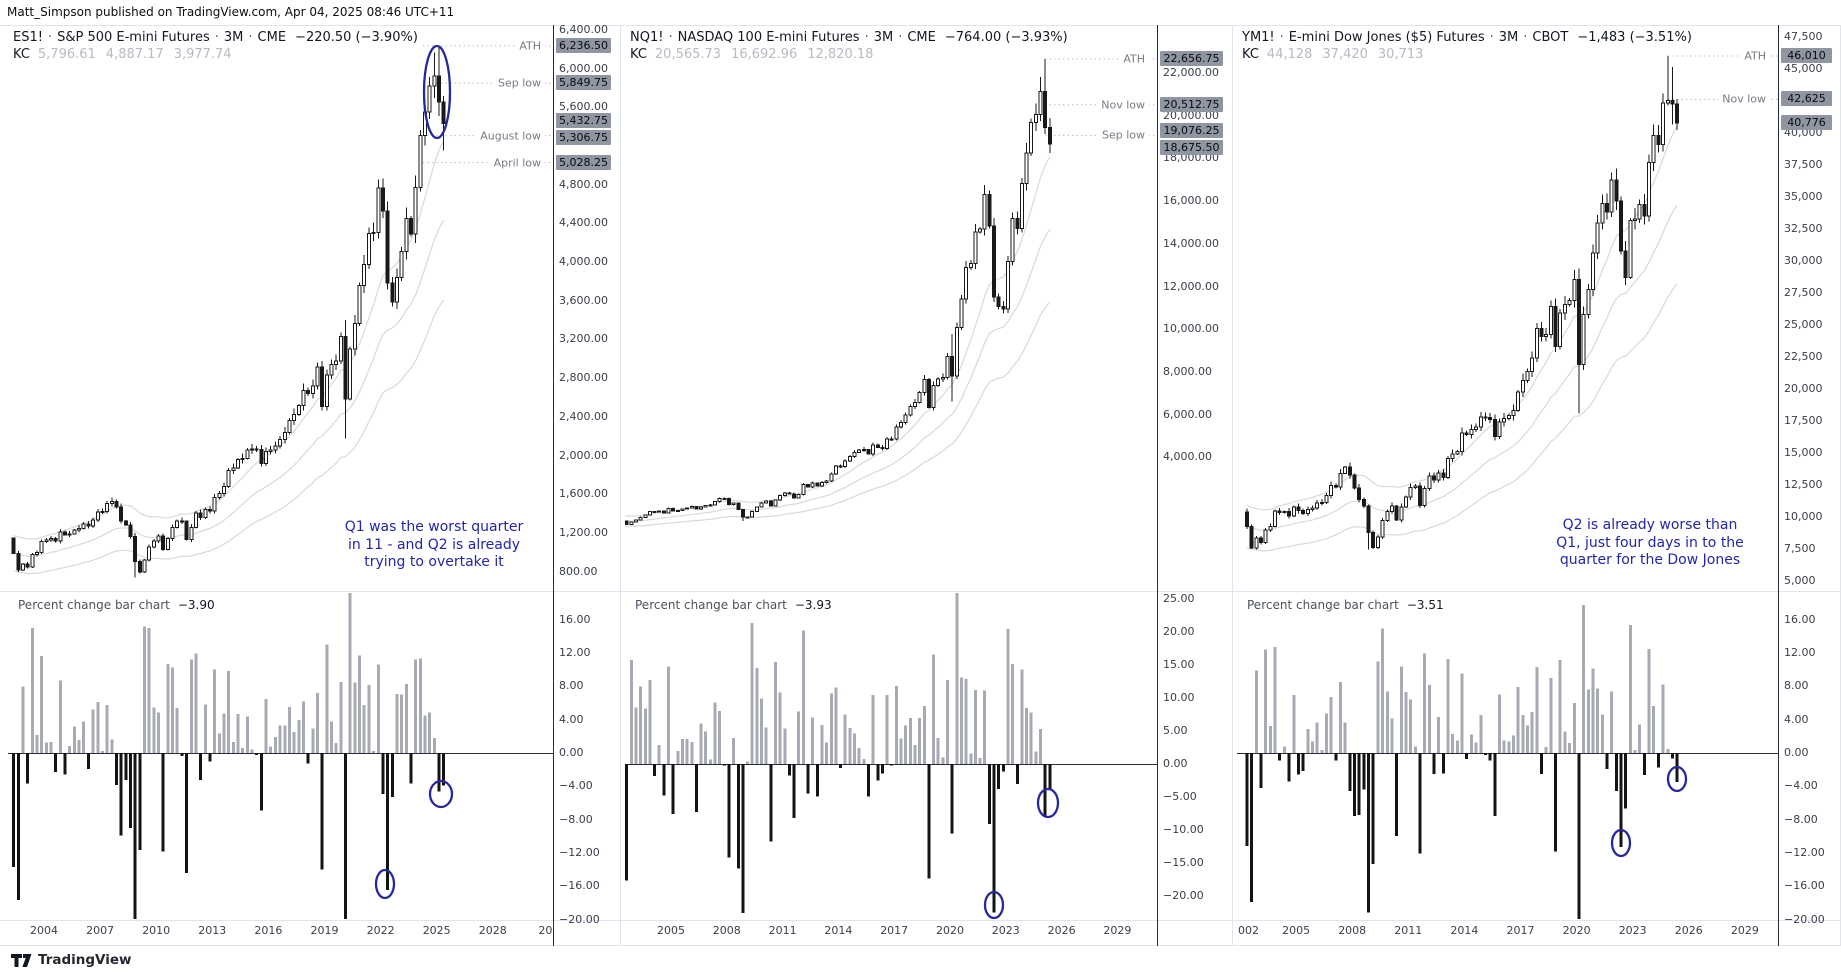 This screenshot has height=979, width=1841. What do you see at coordinates (1289, 54) in the screenshot?
I see `kc-upper-value: 44,128` at bounding box center [1289, 54].